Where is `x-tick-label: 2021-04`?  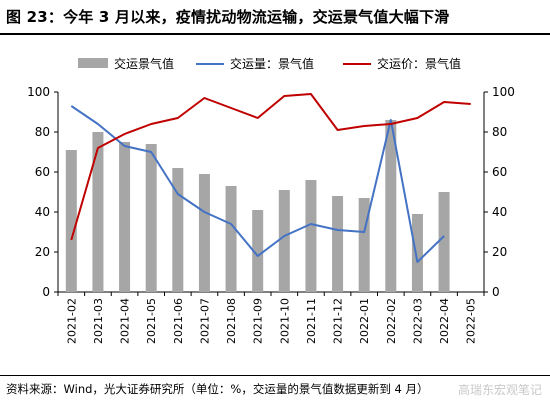
x-tick-label: 2021-04 is located at coordinates (125, 321).